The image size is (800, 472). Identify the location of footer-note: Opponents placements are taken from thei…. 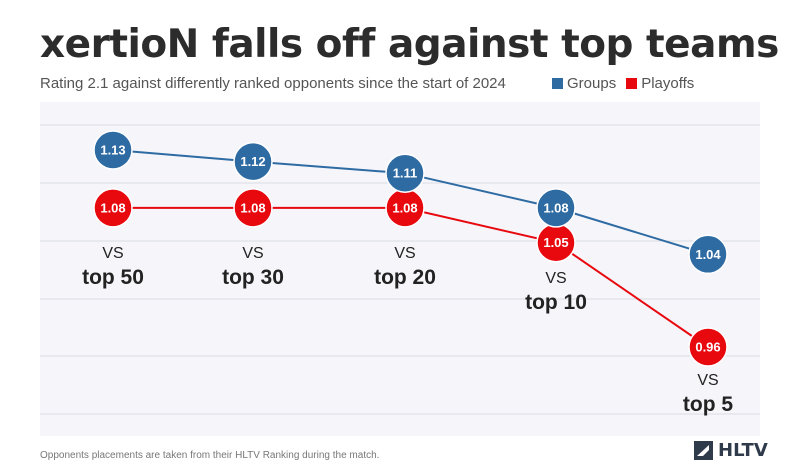
(210, 455).